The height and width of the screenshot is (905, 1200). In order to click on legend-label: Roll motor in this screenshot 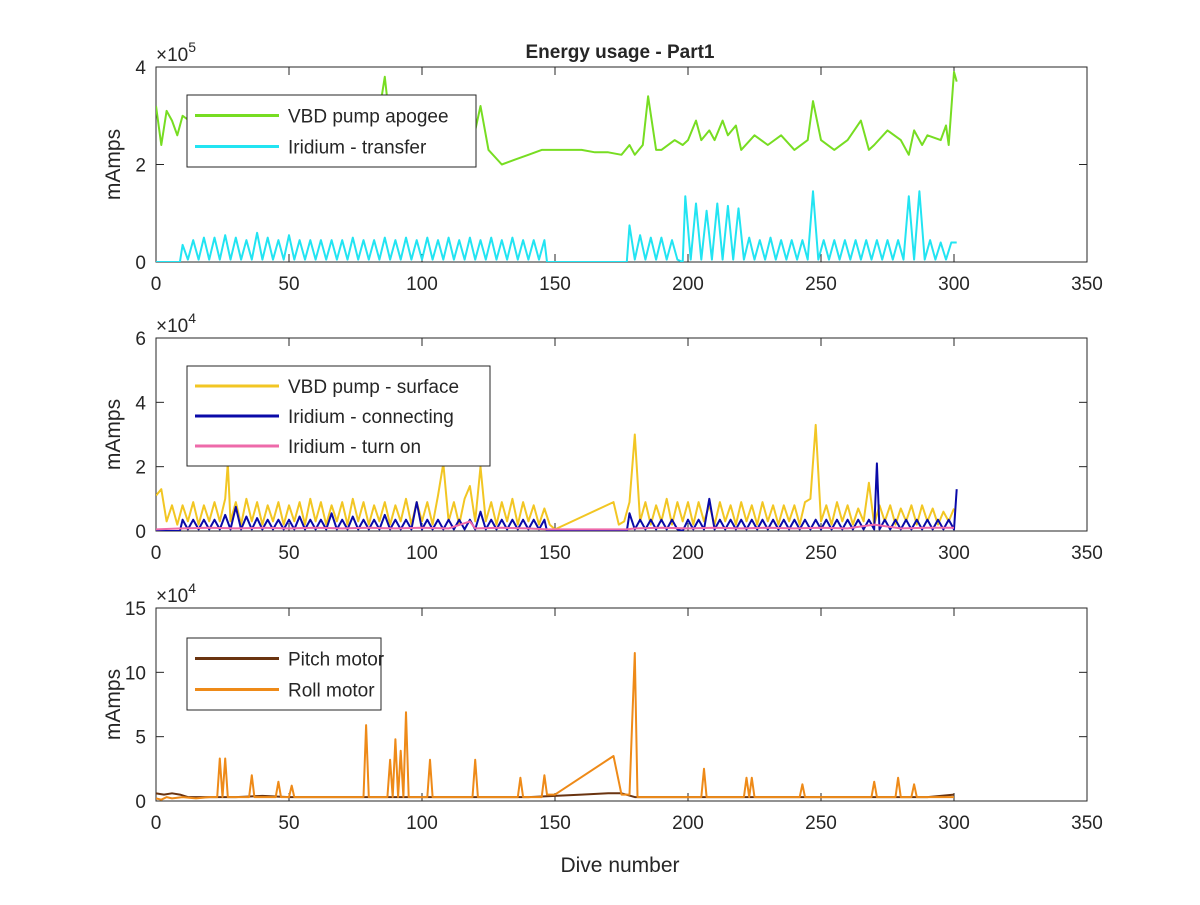, I will do `click(331, 691)`.